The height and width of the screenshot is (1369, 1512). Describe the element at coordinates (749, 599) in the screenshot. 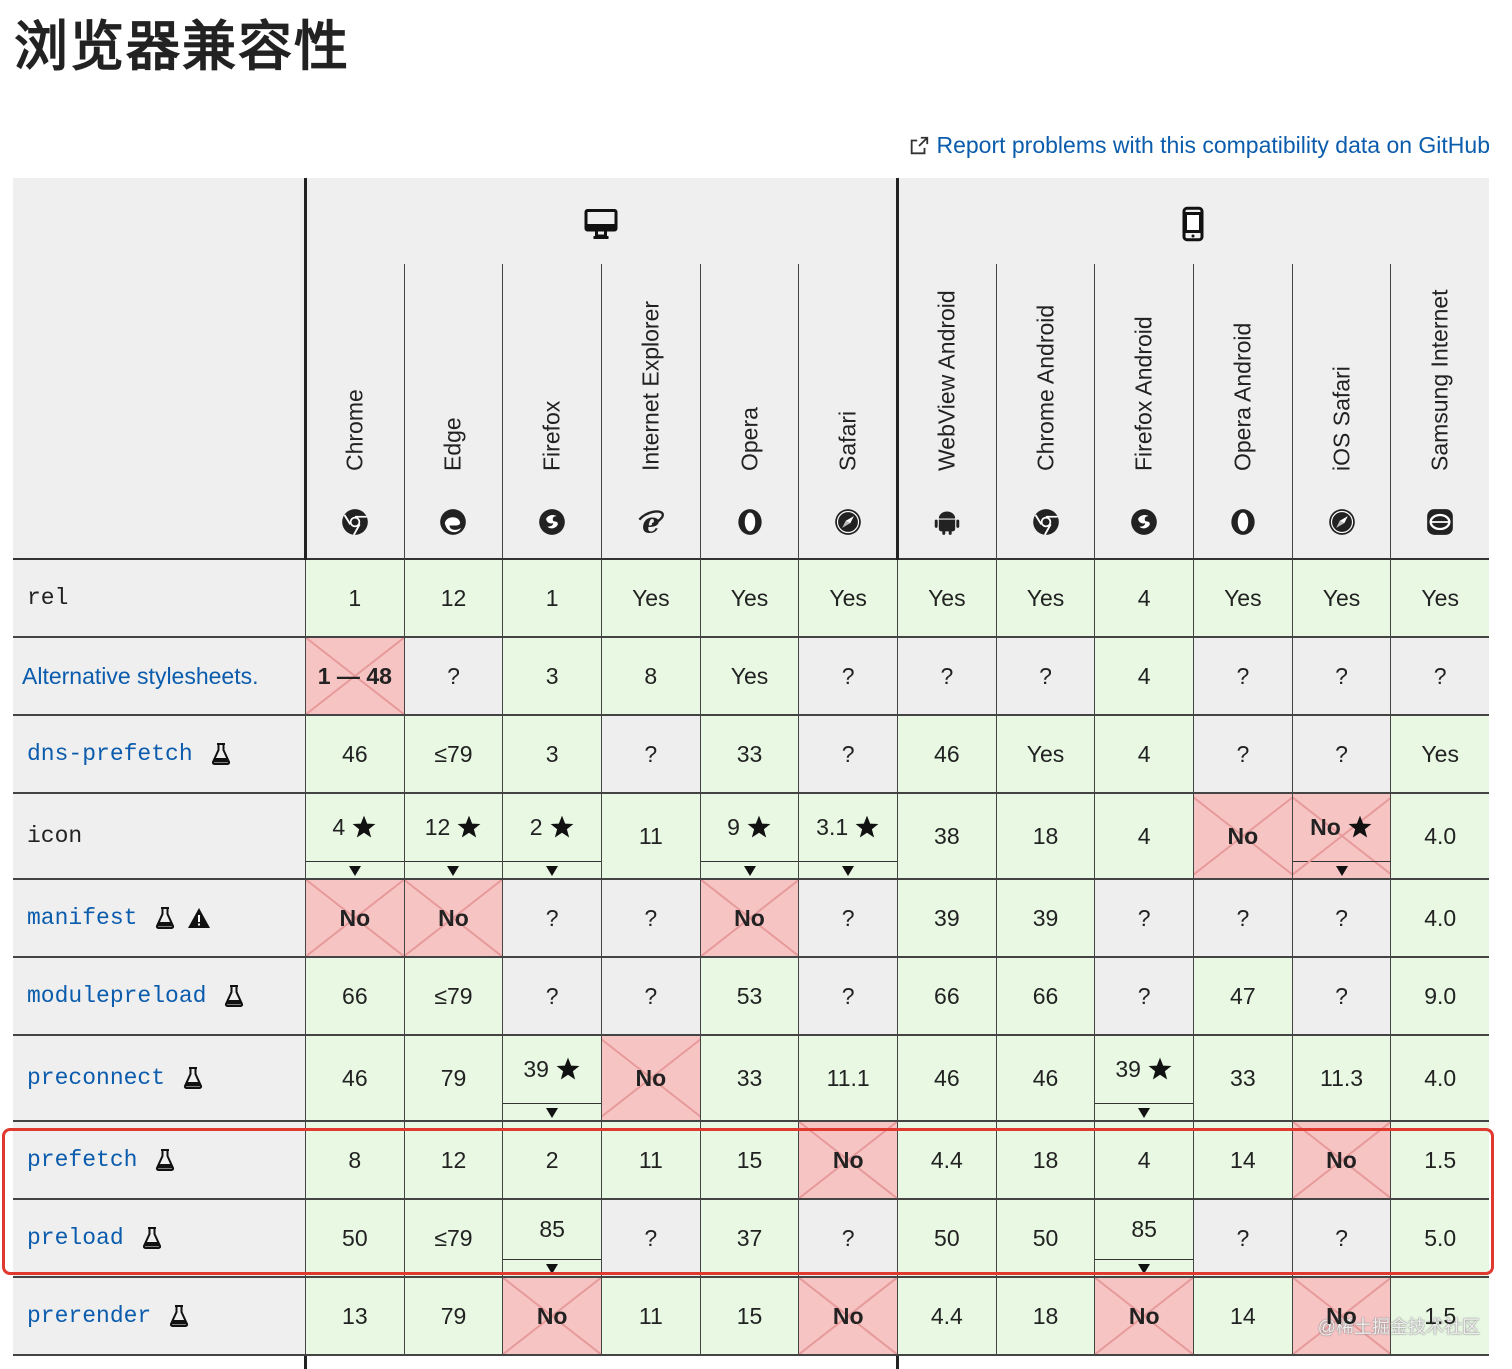

I see `support-cell-opera: Yes` at that location.